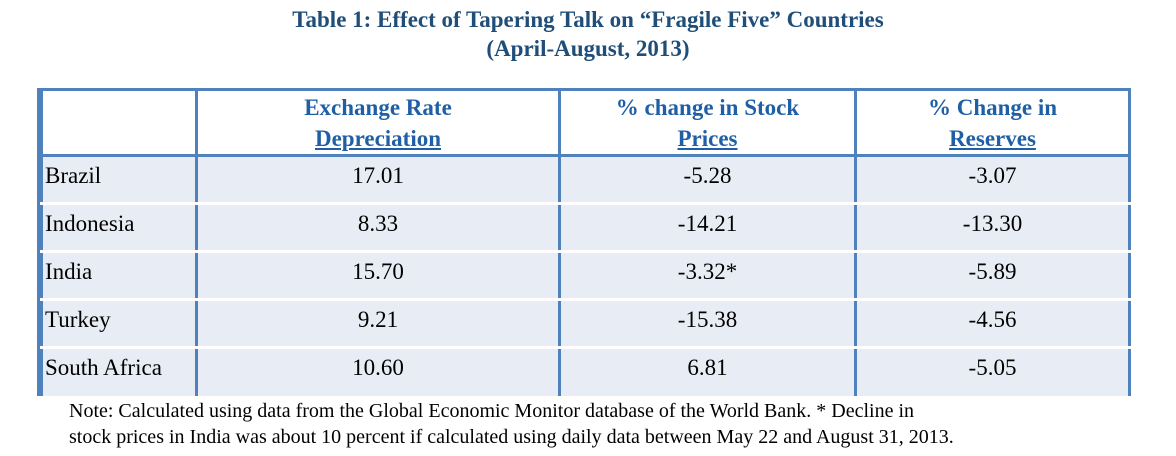 Image resolution: width=1176 pixels, height=456 pixels. I want to click on reserves-change-cell: -5.89, so click(992, 276).